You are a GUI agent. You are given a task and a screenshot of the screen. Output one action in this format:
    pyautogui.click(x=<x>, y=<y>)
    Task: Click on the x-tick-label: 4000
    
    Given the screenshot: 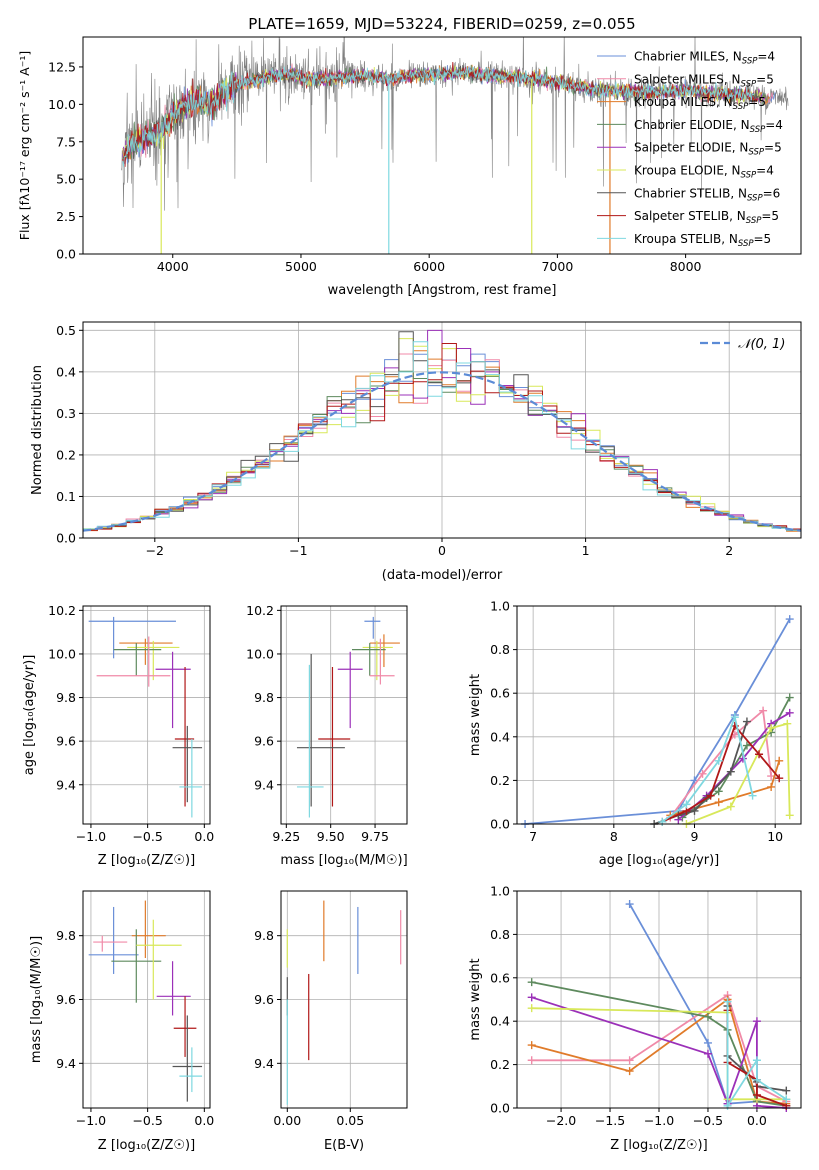 What is the action you would take?
    pyautogui.click(x=173, y=266)
    